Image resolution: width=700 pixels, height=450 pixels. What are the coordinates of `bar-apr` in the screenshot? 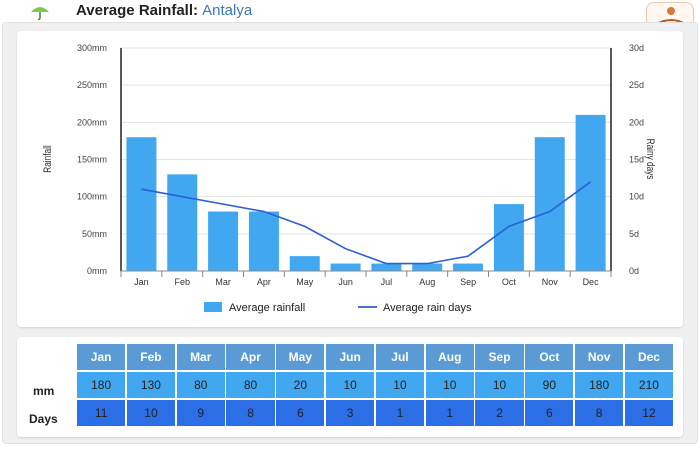 It's located at (263, 241).